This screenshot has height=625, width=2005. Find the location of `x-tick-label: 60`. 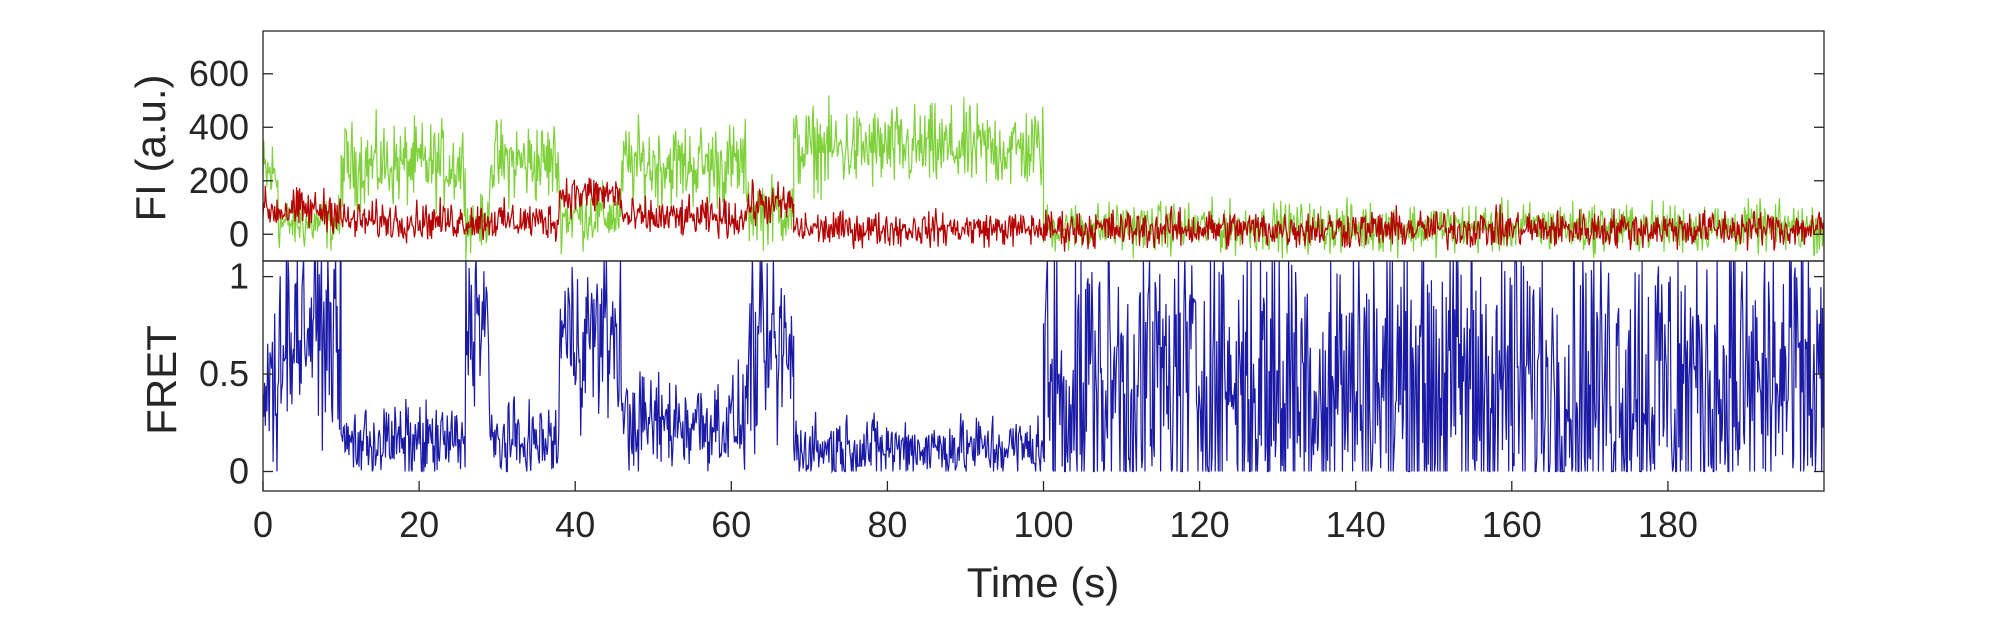

x-tick-label: 60 is located at coordinates (731, 524).